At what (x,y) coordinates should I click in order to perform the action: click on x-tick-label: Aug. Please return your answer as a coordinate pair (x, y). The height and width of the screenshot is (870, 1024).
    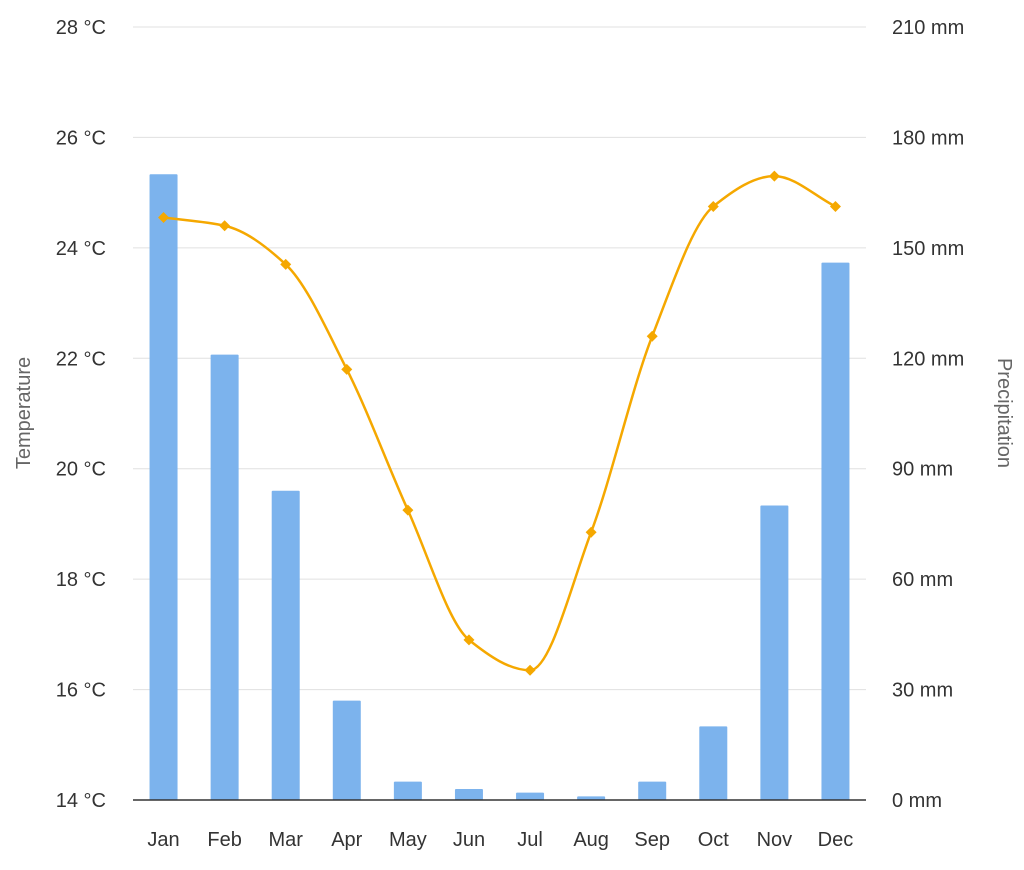
    Looking at the image, I should click on (591, 840).